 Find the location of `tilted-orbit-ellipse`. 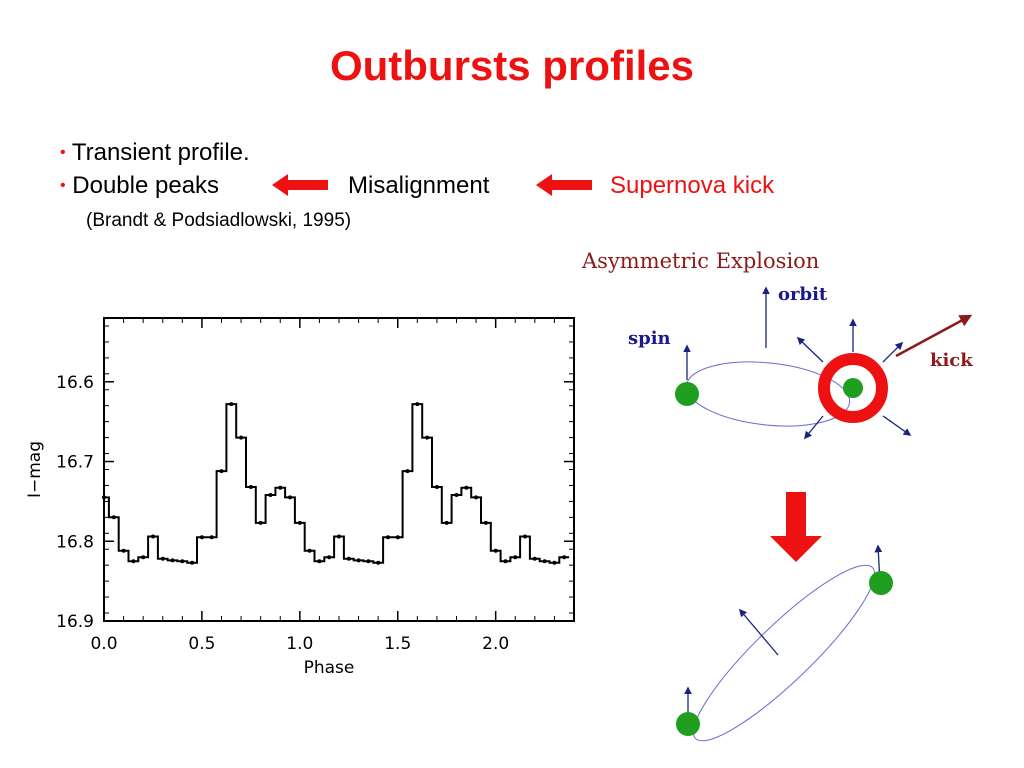

tilted-orbit-ellipse is located at coordinates (784, 653).